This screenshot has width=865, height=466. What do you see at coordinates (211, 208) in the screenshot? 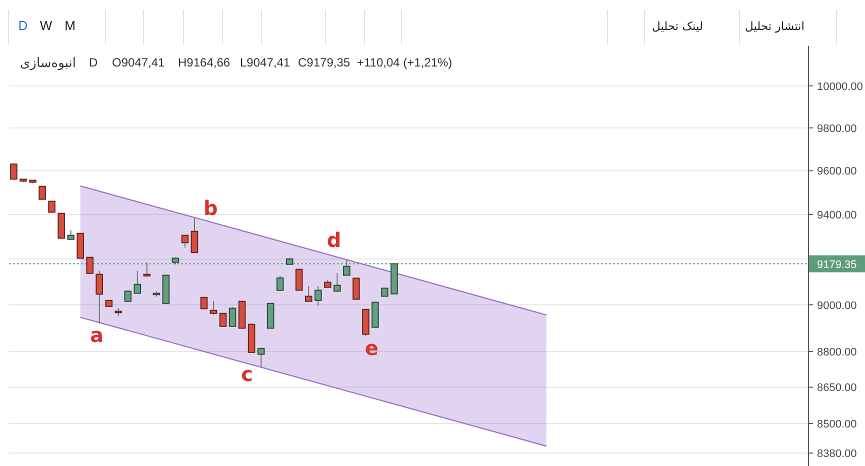
I see `annotation: b` at bounding box center [211, 208].